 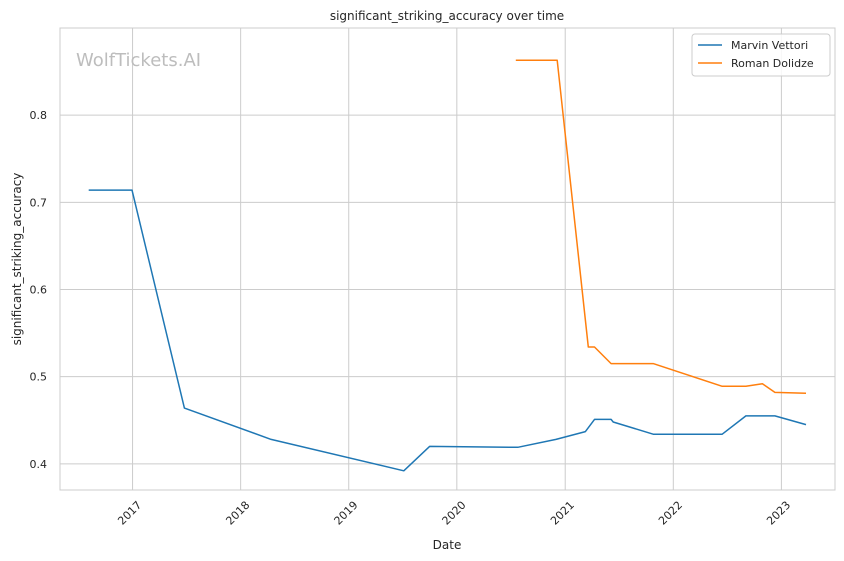 I want to click on y-tick-label: 0.5, so click(x=39, y=377).